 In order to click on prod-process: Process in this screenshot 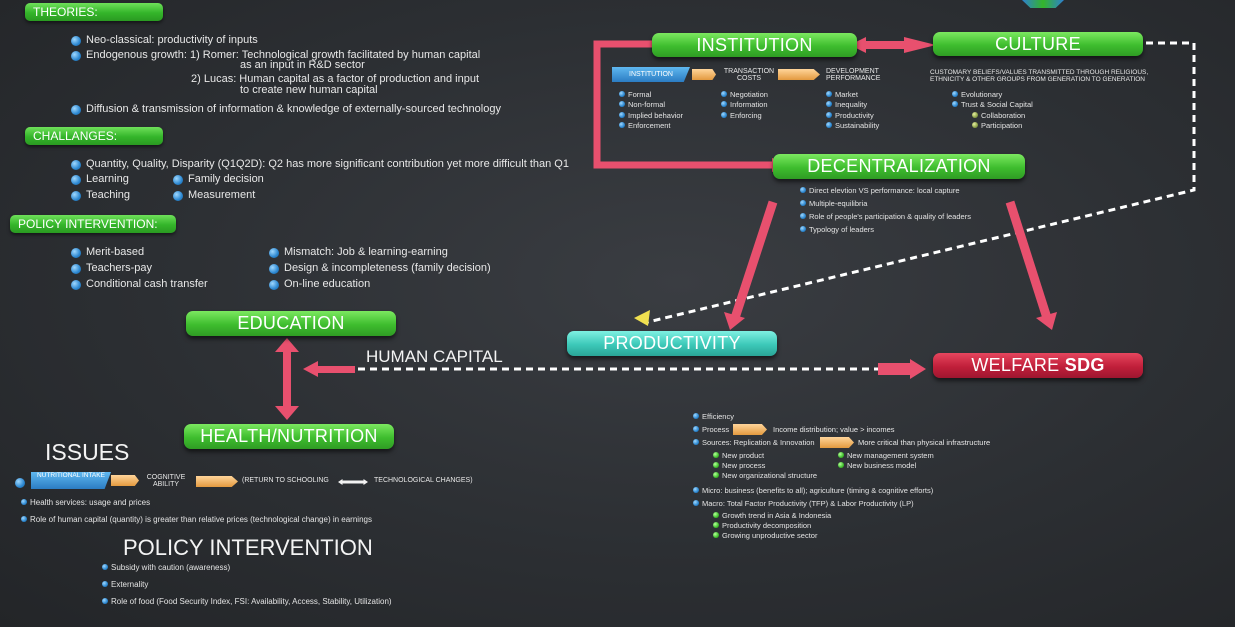, I will do `click(711, 429)`.